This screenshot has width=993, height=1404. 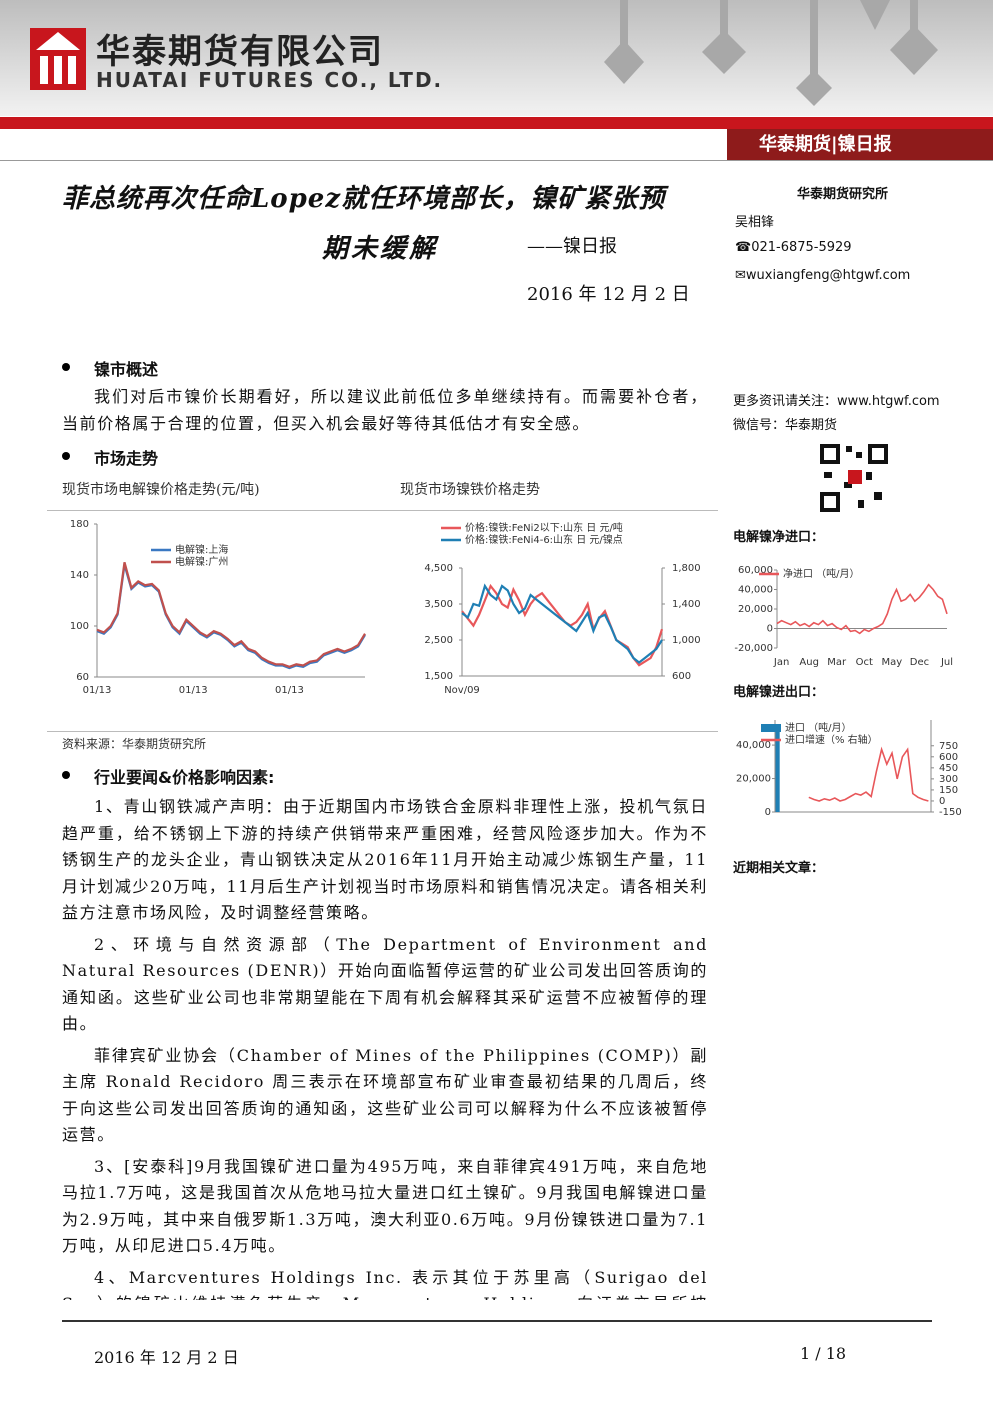 What do you see at coordinates (779, 868) in the screenshot?
I see `recent-articles: 近期相关文章：` at bounding box center [779, 868].